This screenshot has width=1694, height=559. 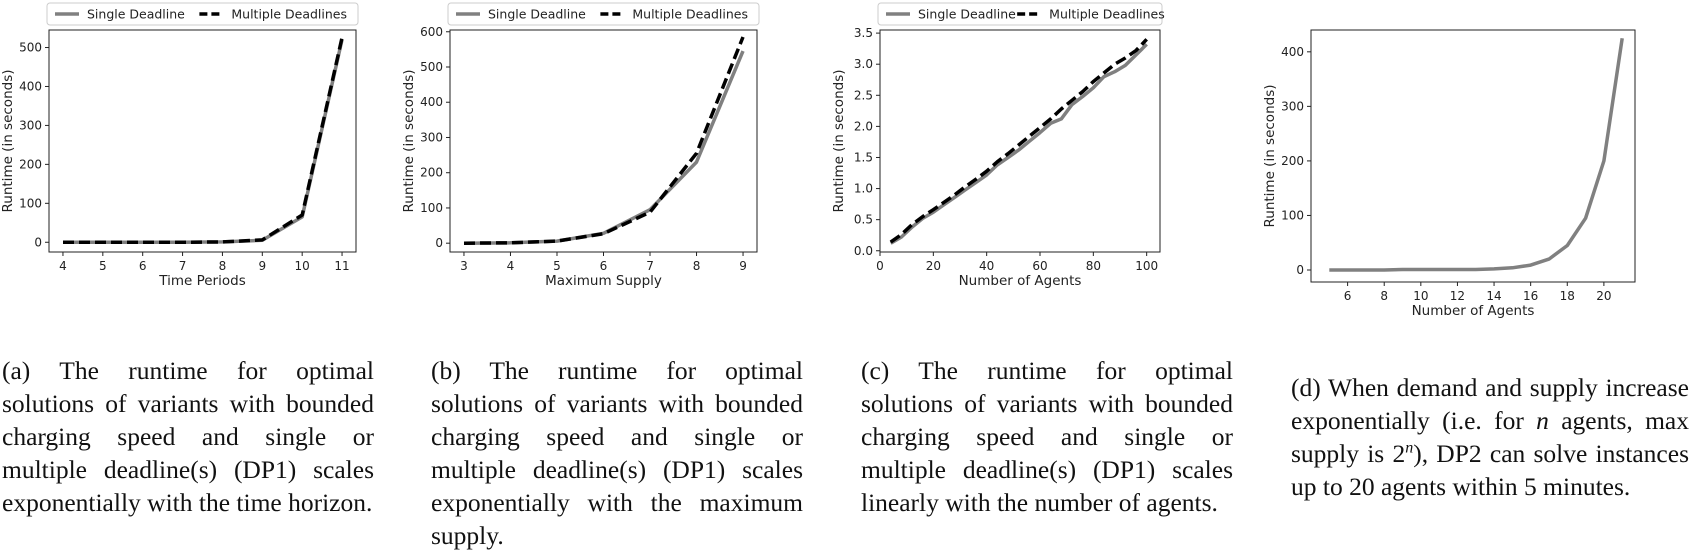 I want to click on x-tick-label: 11, so click(x=341, y=266).